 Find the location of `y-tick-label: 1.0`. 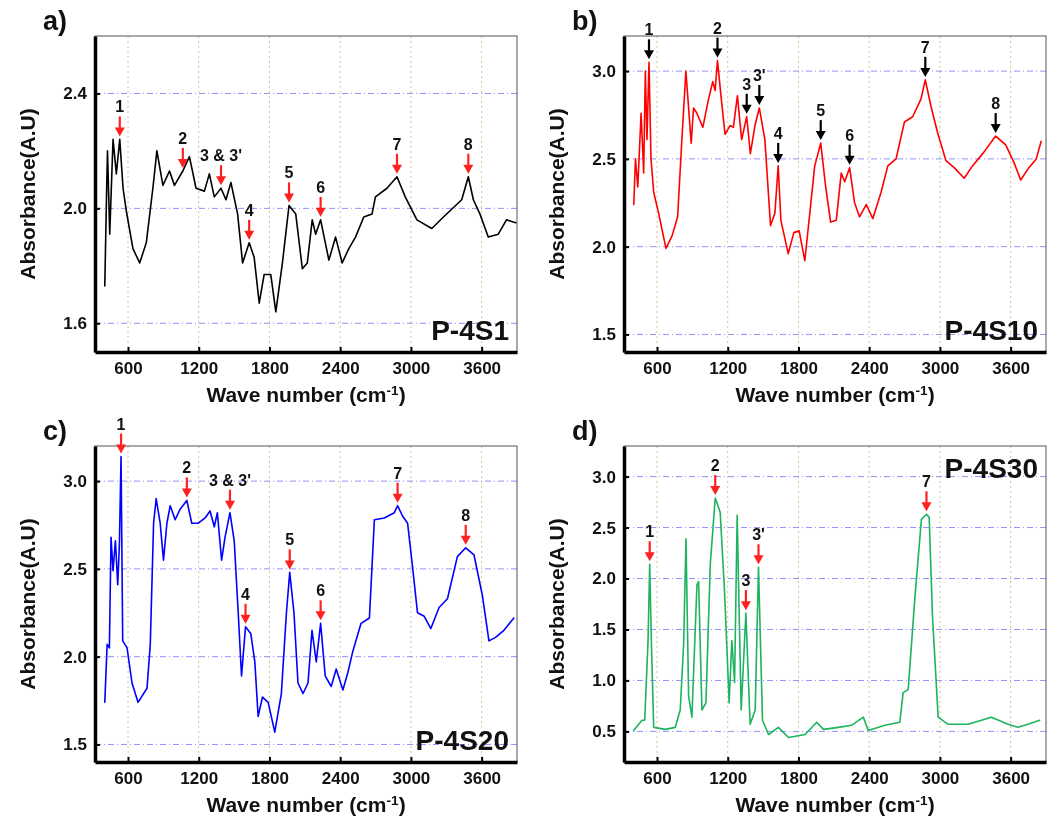

y-tick-label: 1.0 is located at coordinates (604, 681).